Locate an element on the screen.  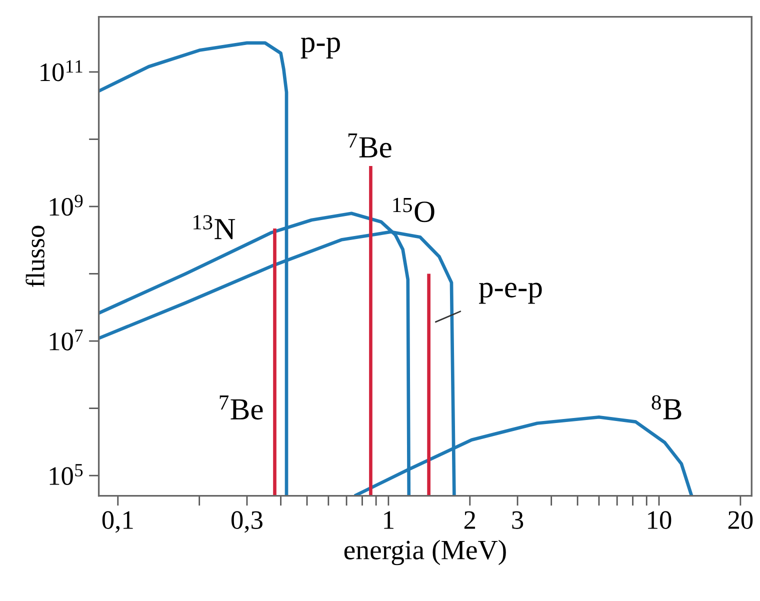
series-label: $^{8}$B is located at coordinates (667, 407).